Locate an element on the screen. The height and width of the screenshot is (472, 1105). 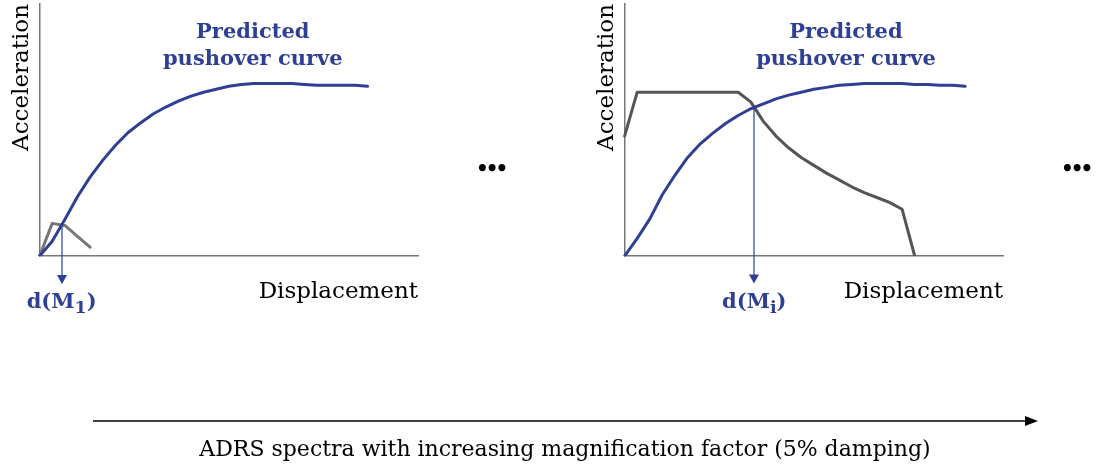
text: d(M$_{1}$) is located at coordinates (61, 303).